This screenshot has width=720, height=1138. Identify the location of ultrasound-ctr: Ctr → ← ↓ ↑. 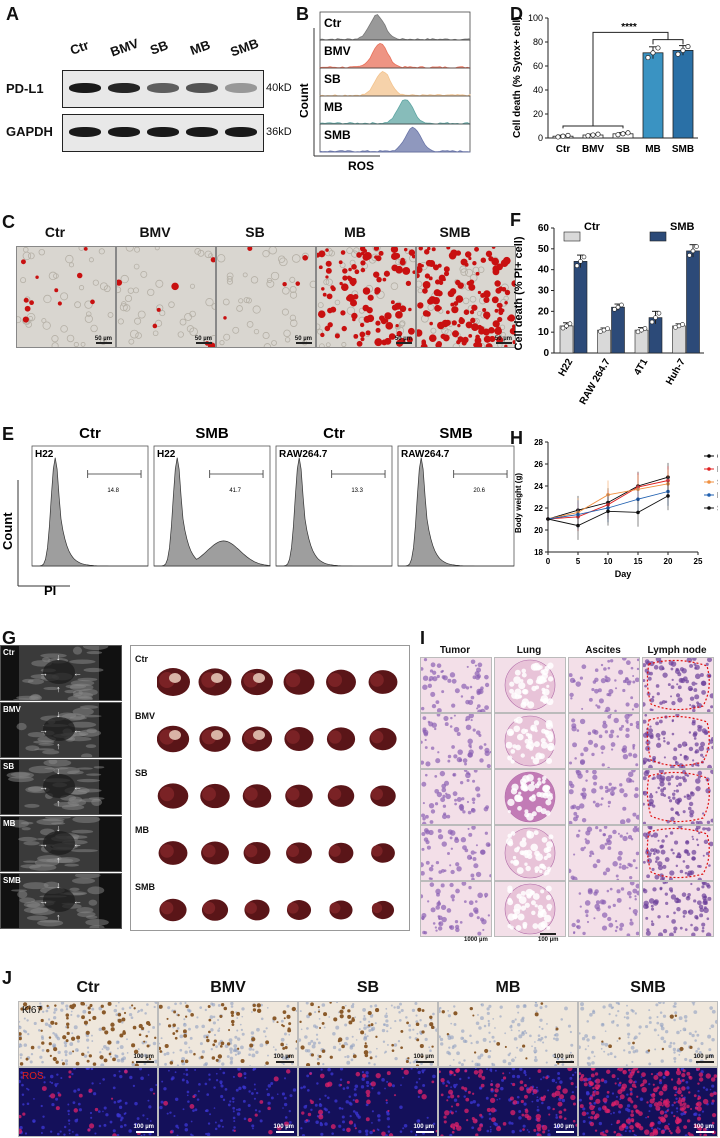
(61, 673).